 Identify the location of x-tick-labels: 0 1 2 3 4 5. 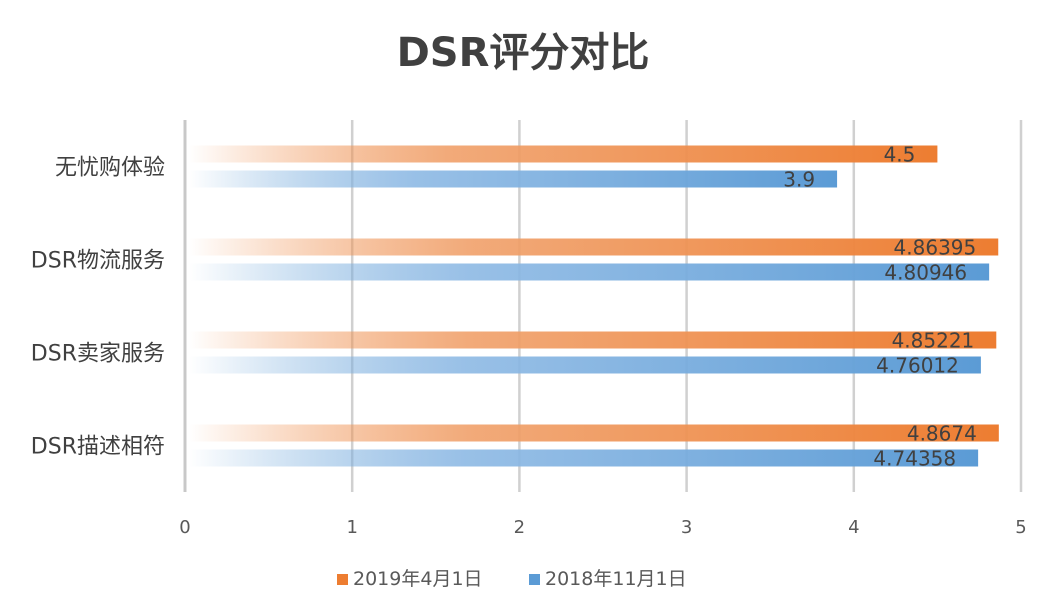
(602, 527).